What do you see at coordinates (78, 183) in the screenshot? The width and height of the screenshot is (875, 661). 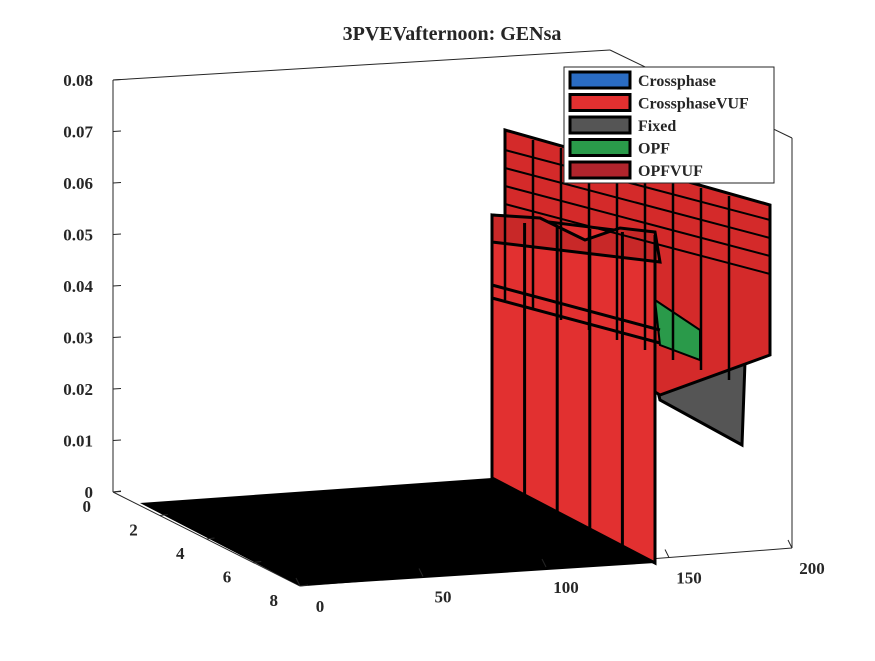 I see `z-tick-label: 0.06` at bounding box center [78, 183].